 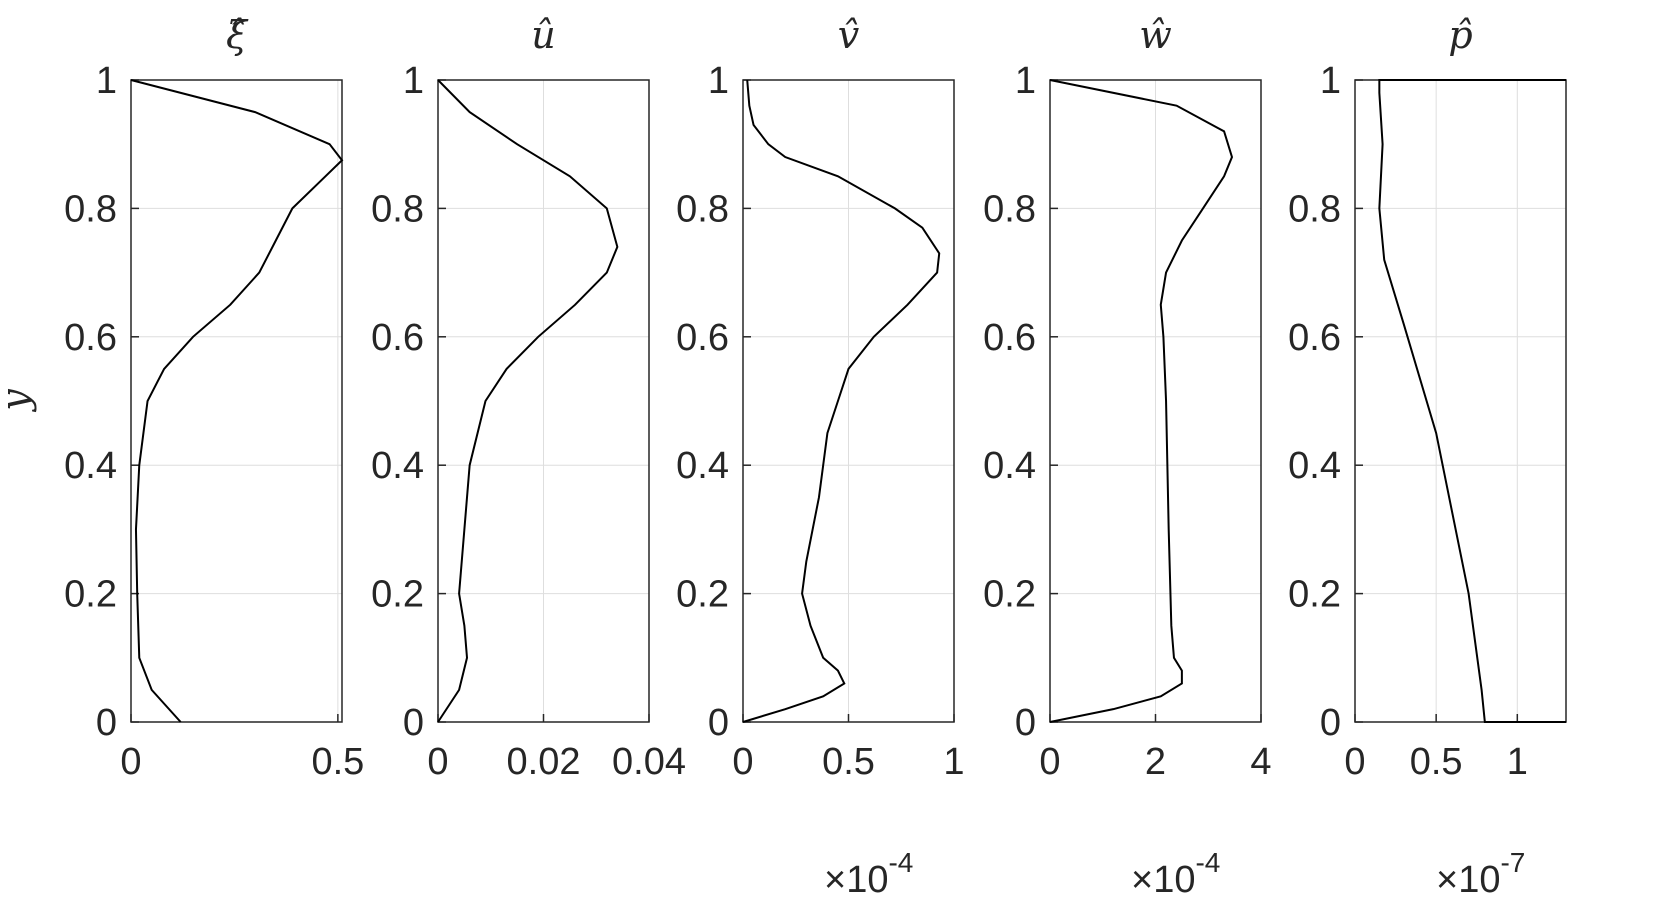 I want to click on subplot-title: ŵ, so click(x=1155, y=35).